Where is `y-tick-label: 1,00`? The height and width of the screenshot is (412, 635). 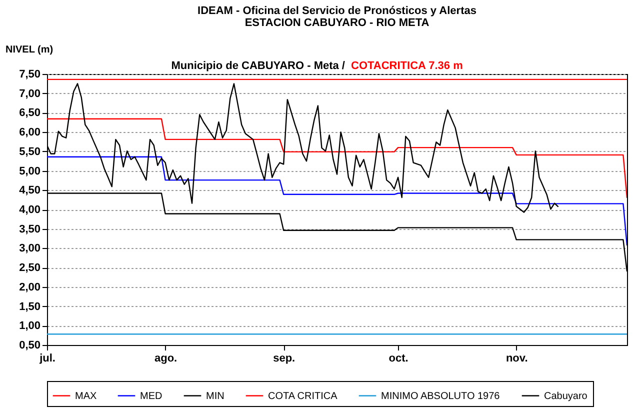
y-tick-label: 1,00 is located at coordinates (29, 326).